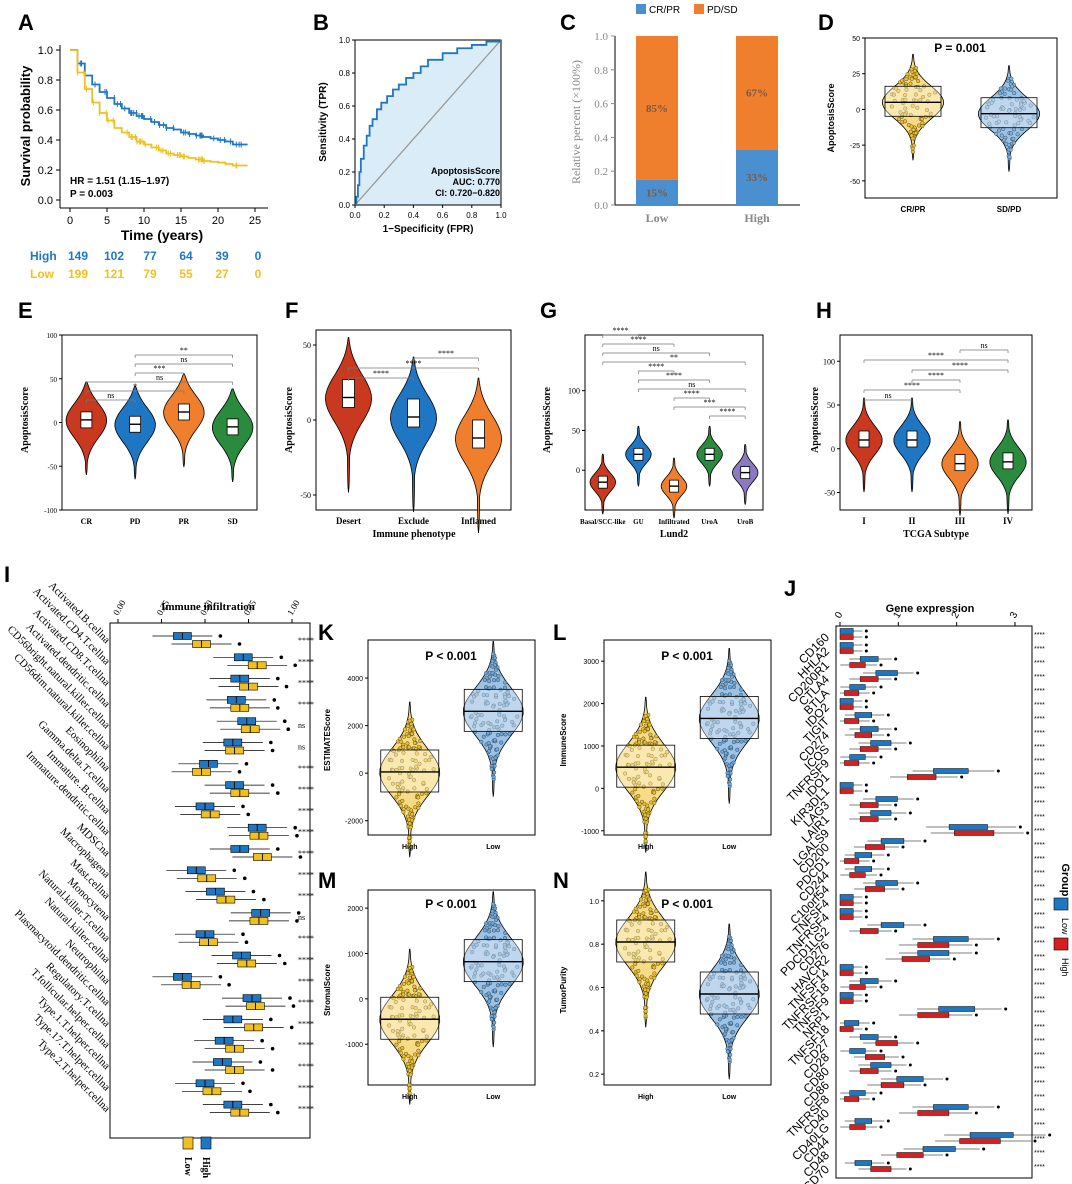 The image size is (1072, 1184). I want to click on b-xlabel: 1−Specificity (FPR), so click(428, 229).